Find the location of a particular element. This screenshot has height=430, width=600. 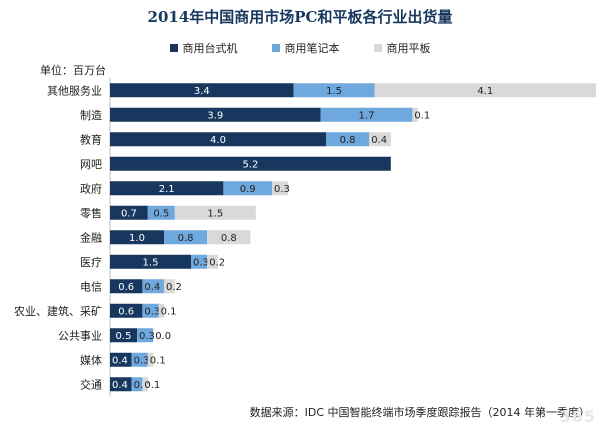

category-label: 网吧 is located at coordinates (91, 164).